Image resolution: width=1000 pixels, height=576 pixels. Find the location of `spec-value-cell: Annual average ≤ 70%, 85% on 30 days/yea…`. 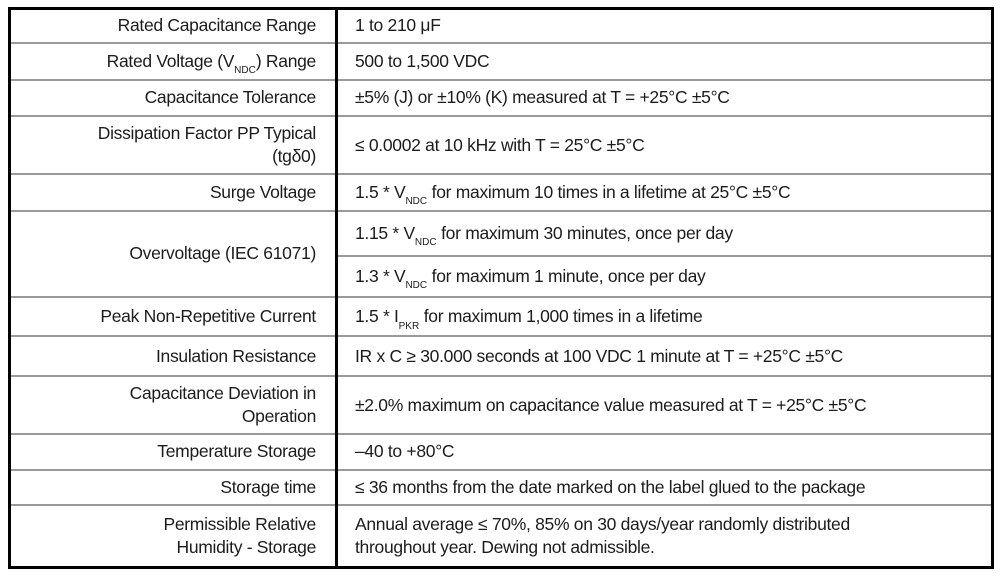

spec-value-cell: Annual average ≤ 70%, 85% on 30 days/yea… is located at coordinates (664, 536).